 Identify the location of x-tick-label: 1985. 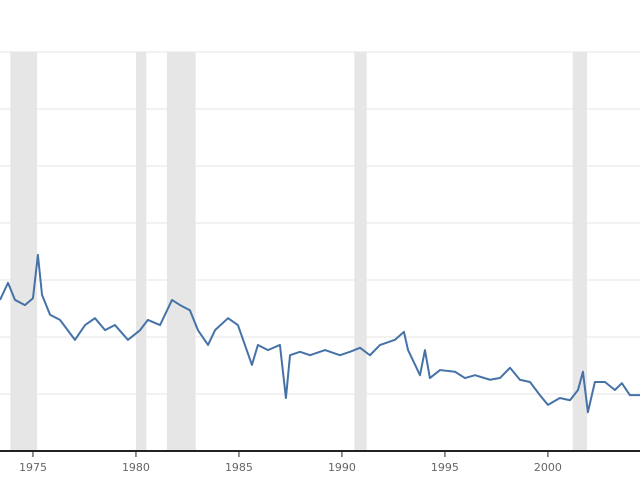
(239, 467).